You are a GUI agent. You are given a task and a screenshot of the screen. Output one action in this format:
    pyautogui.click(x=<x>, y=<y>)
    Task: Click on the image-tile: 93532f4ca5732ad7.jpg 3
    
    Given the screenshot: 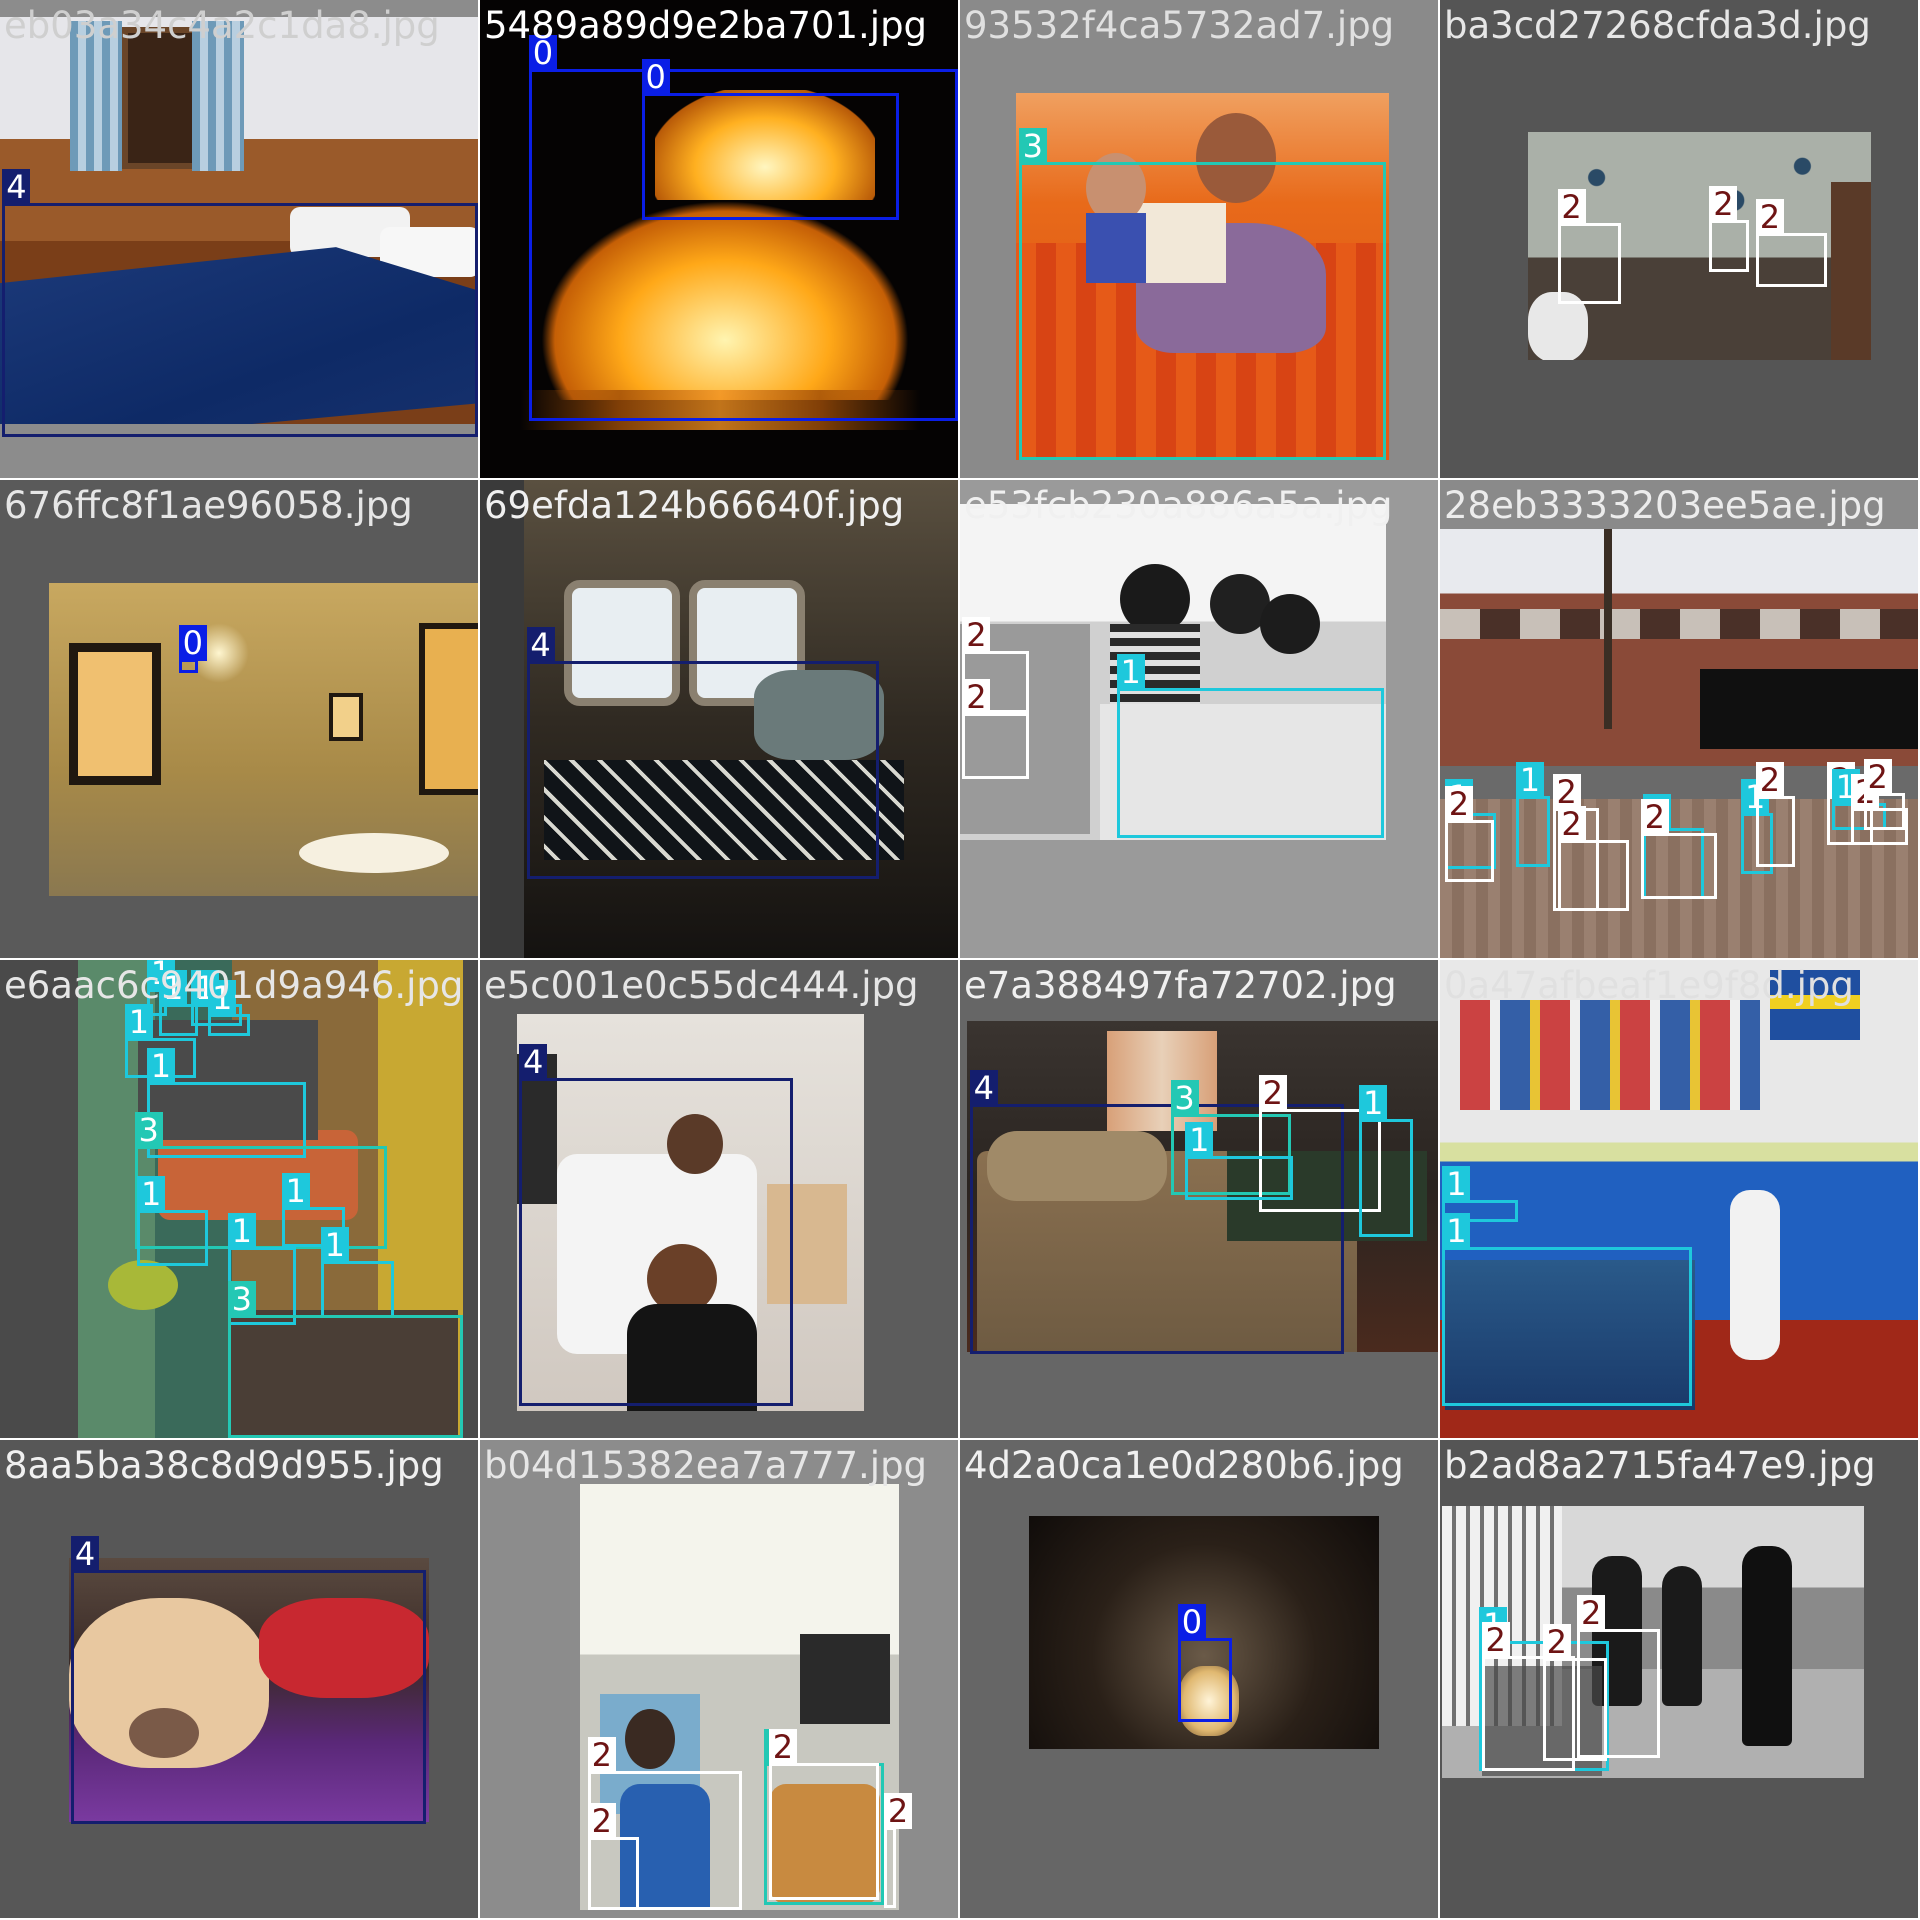 What is the action you would take?
    pyautogui.click(x=1199, y=239)
    